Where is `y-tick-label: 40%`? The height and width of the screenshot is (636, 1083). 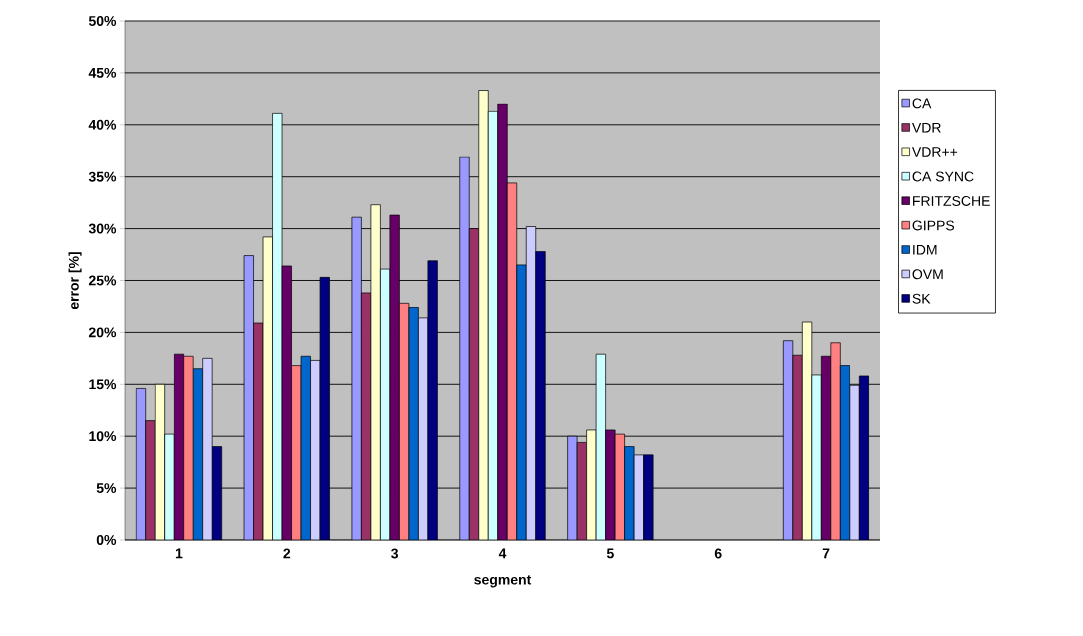 y-tick-label: 40% is located at coordinates (102, 124).